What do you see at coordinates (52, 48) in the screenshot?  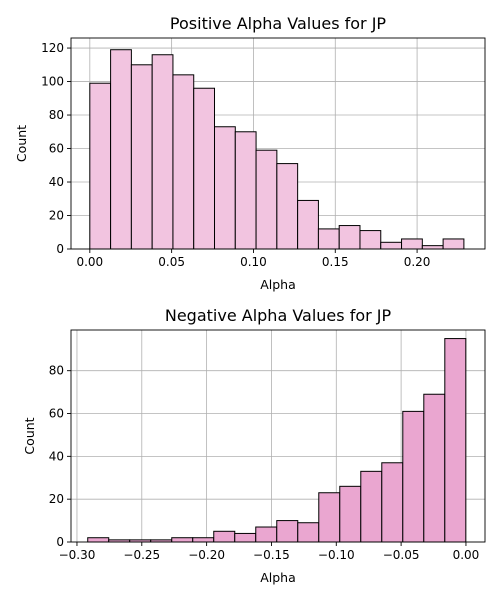 I see `y-tick-label: 120` at bounding box center [52, 48].